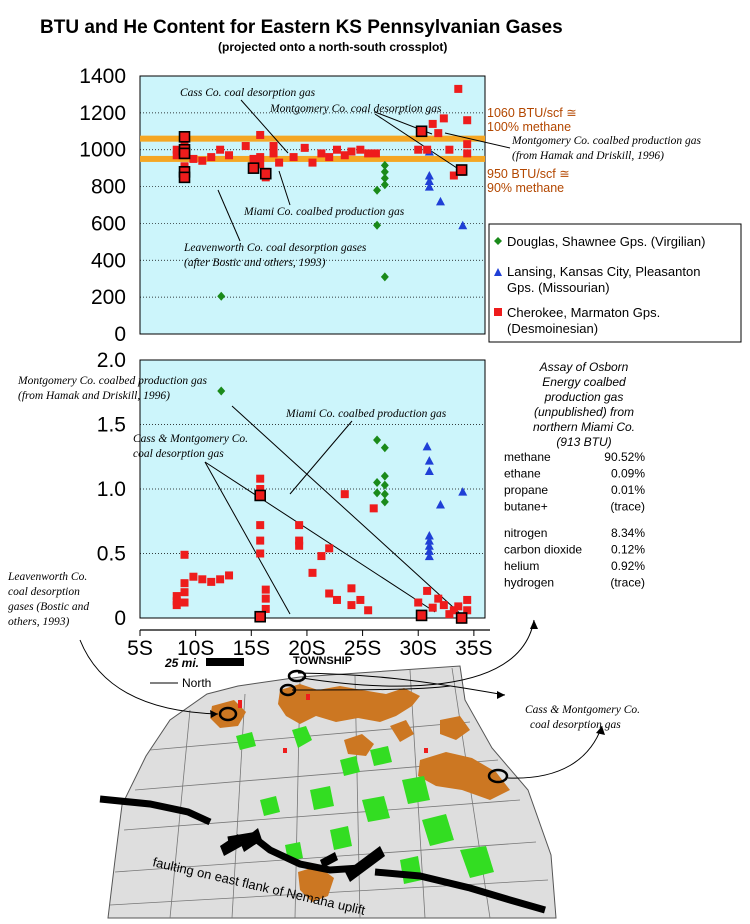 The height and width of the screenshot is (924, 750). Describe the element at coordinates (529, 583) in the screenshot. I see `assay-row-name: hydrogen` at that location.